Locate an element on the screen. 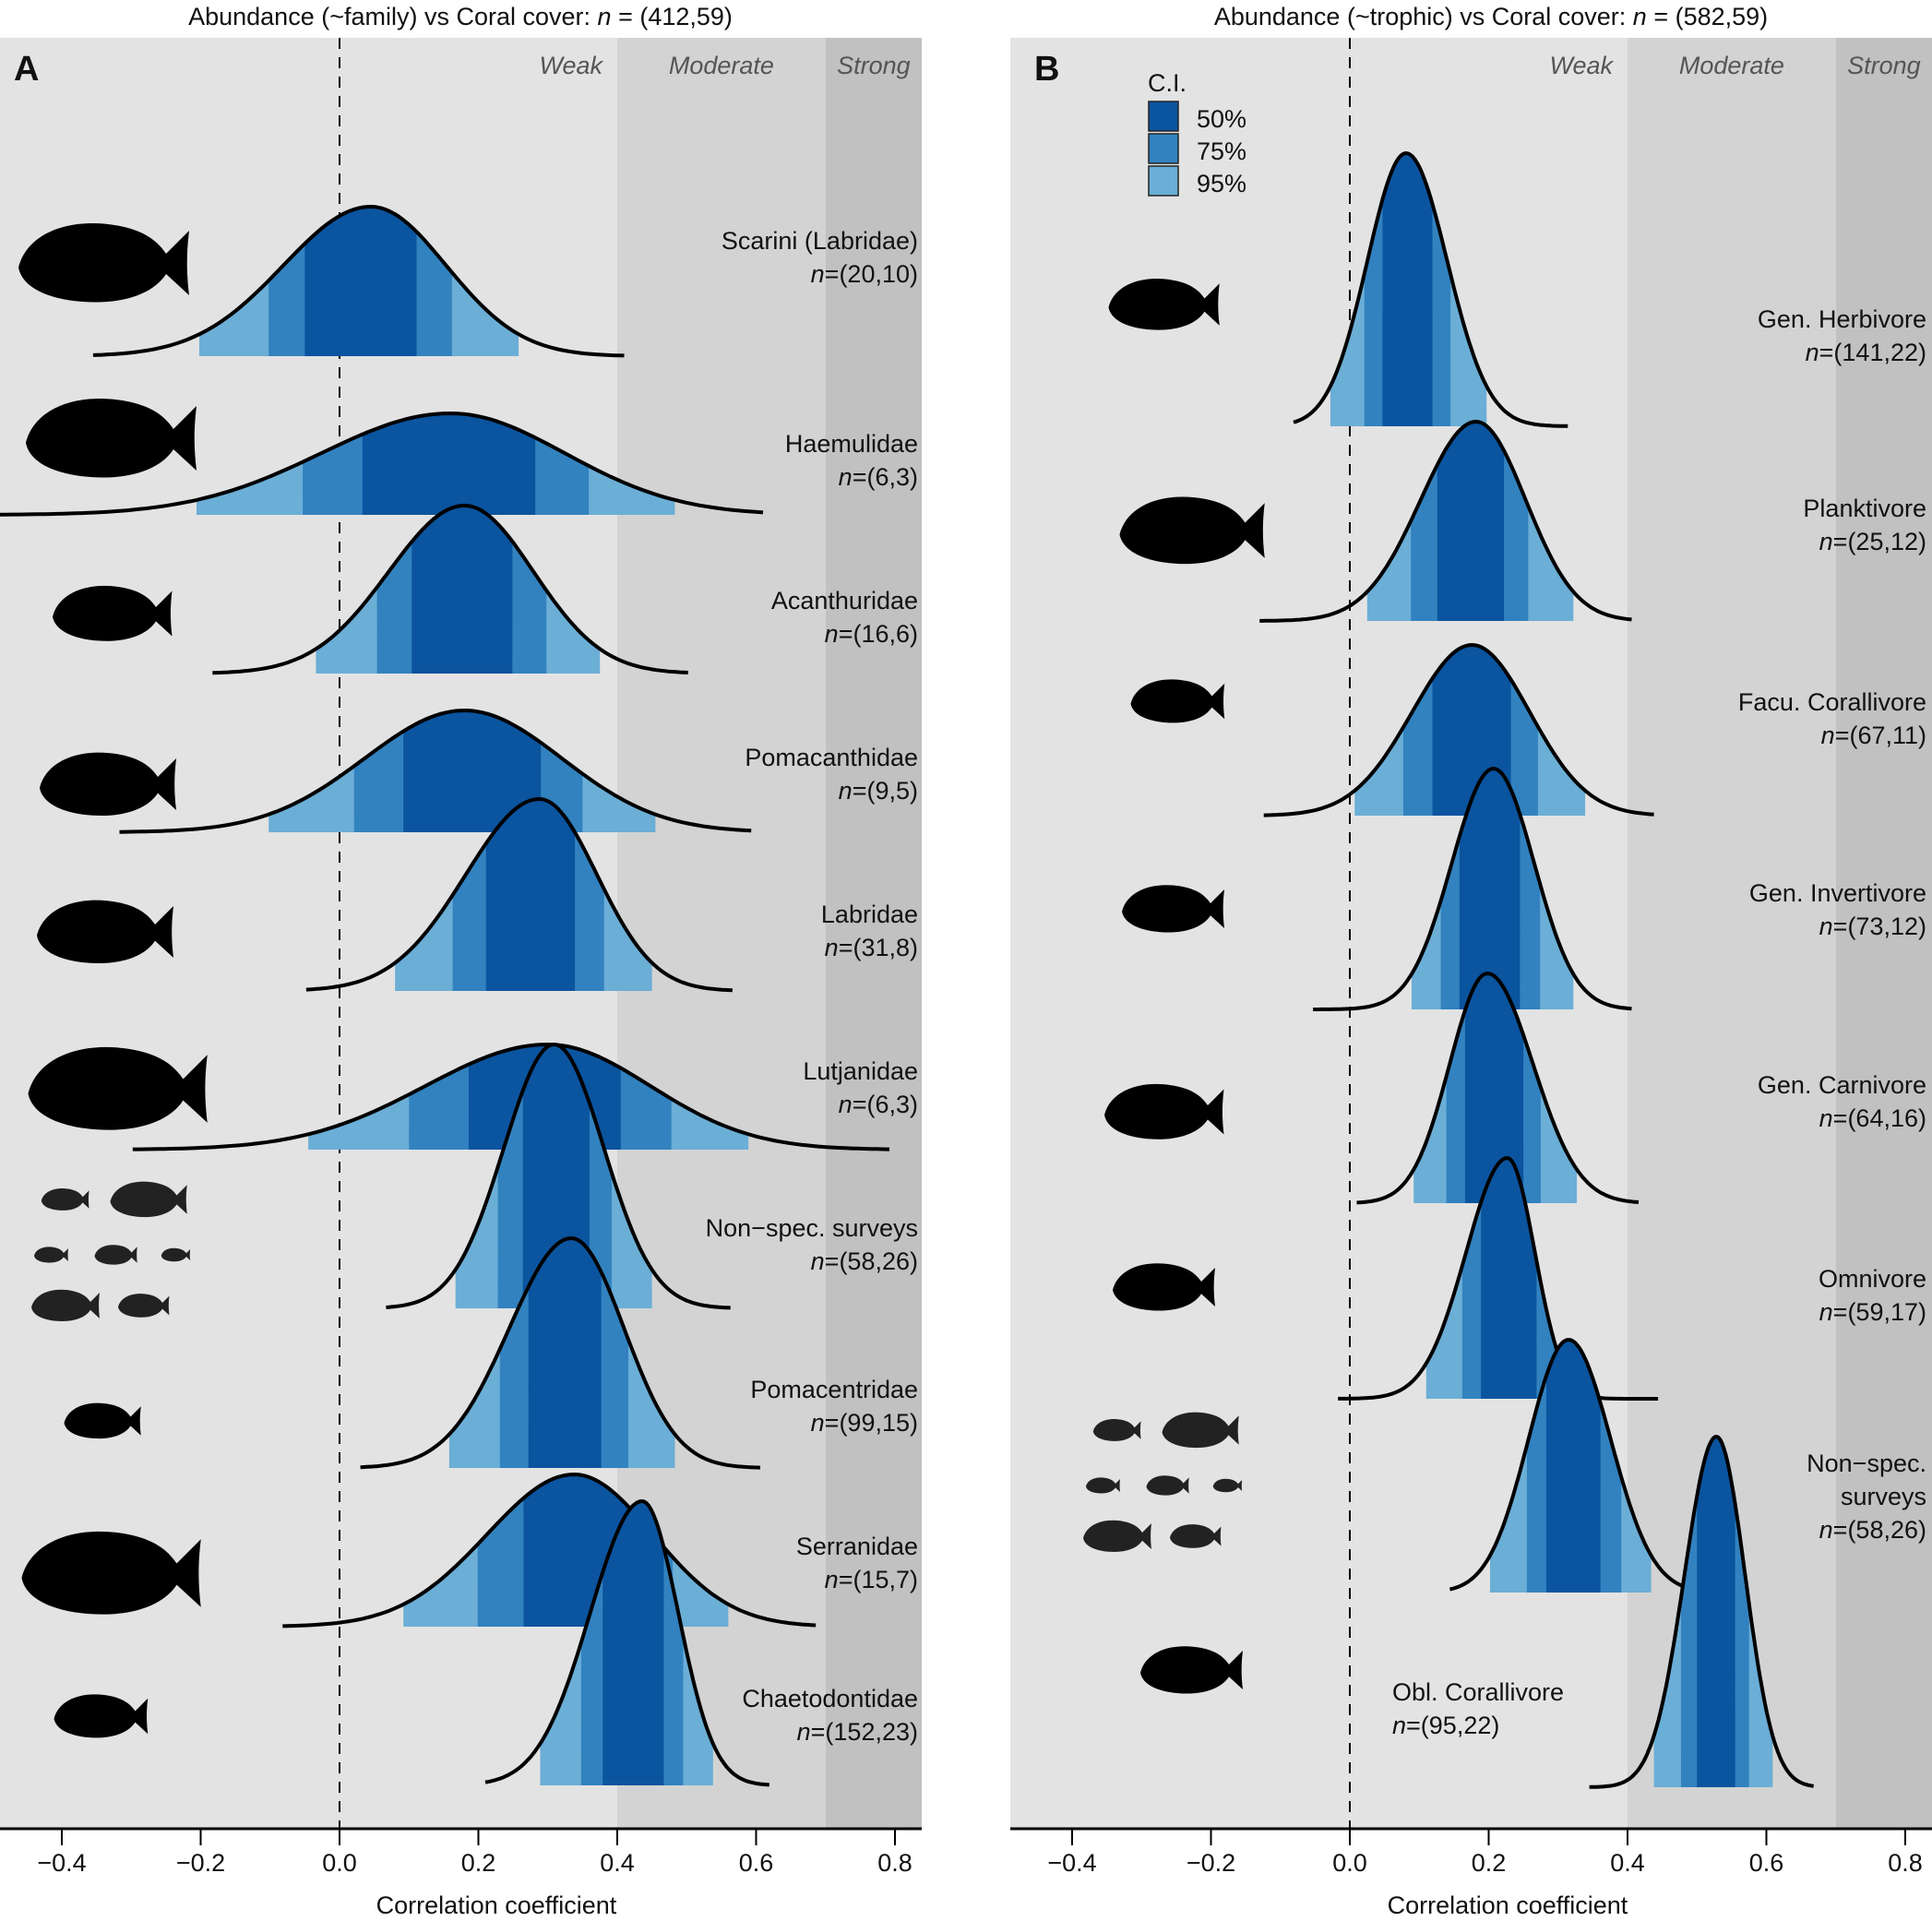 This screenshot has width=1932, height=1921. x-tick-label: 0.0 is located at coordinates (1349, 1863).